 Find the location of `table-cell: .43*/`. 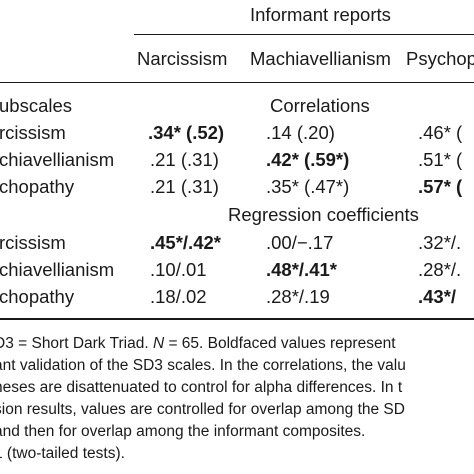

table-cell: .43*/ is located at coordinates (437, 296).